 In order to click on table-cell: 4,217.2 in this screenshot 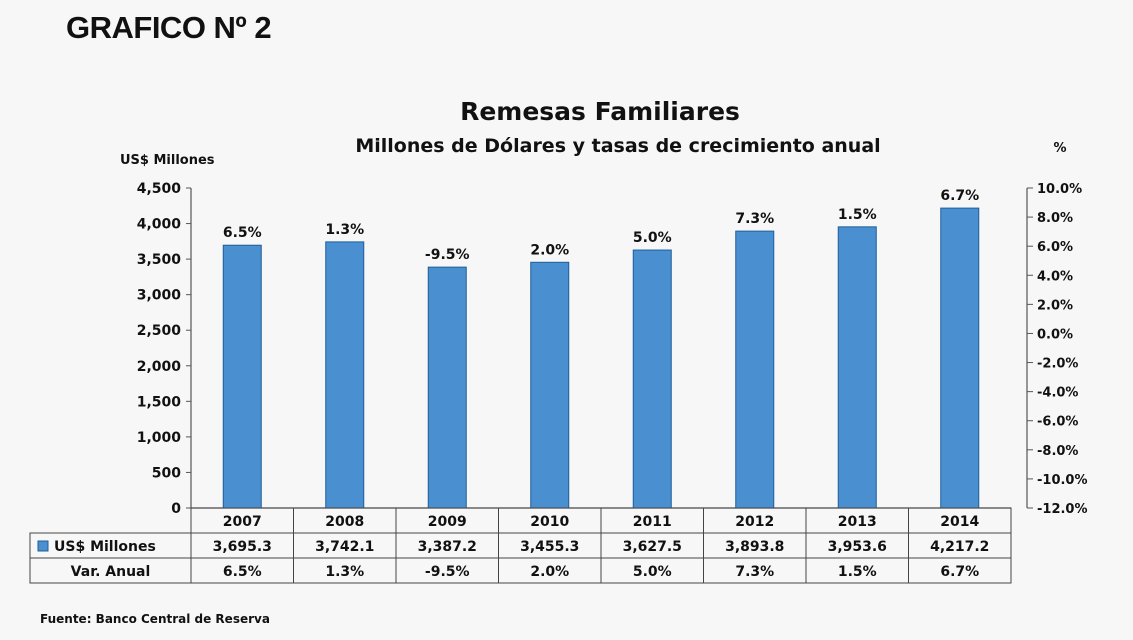, I will do `click(959, 547)`.